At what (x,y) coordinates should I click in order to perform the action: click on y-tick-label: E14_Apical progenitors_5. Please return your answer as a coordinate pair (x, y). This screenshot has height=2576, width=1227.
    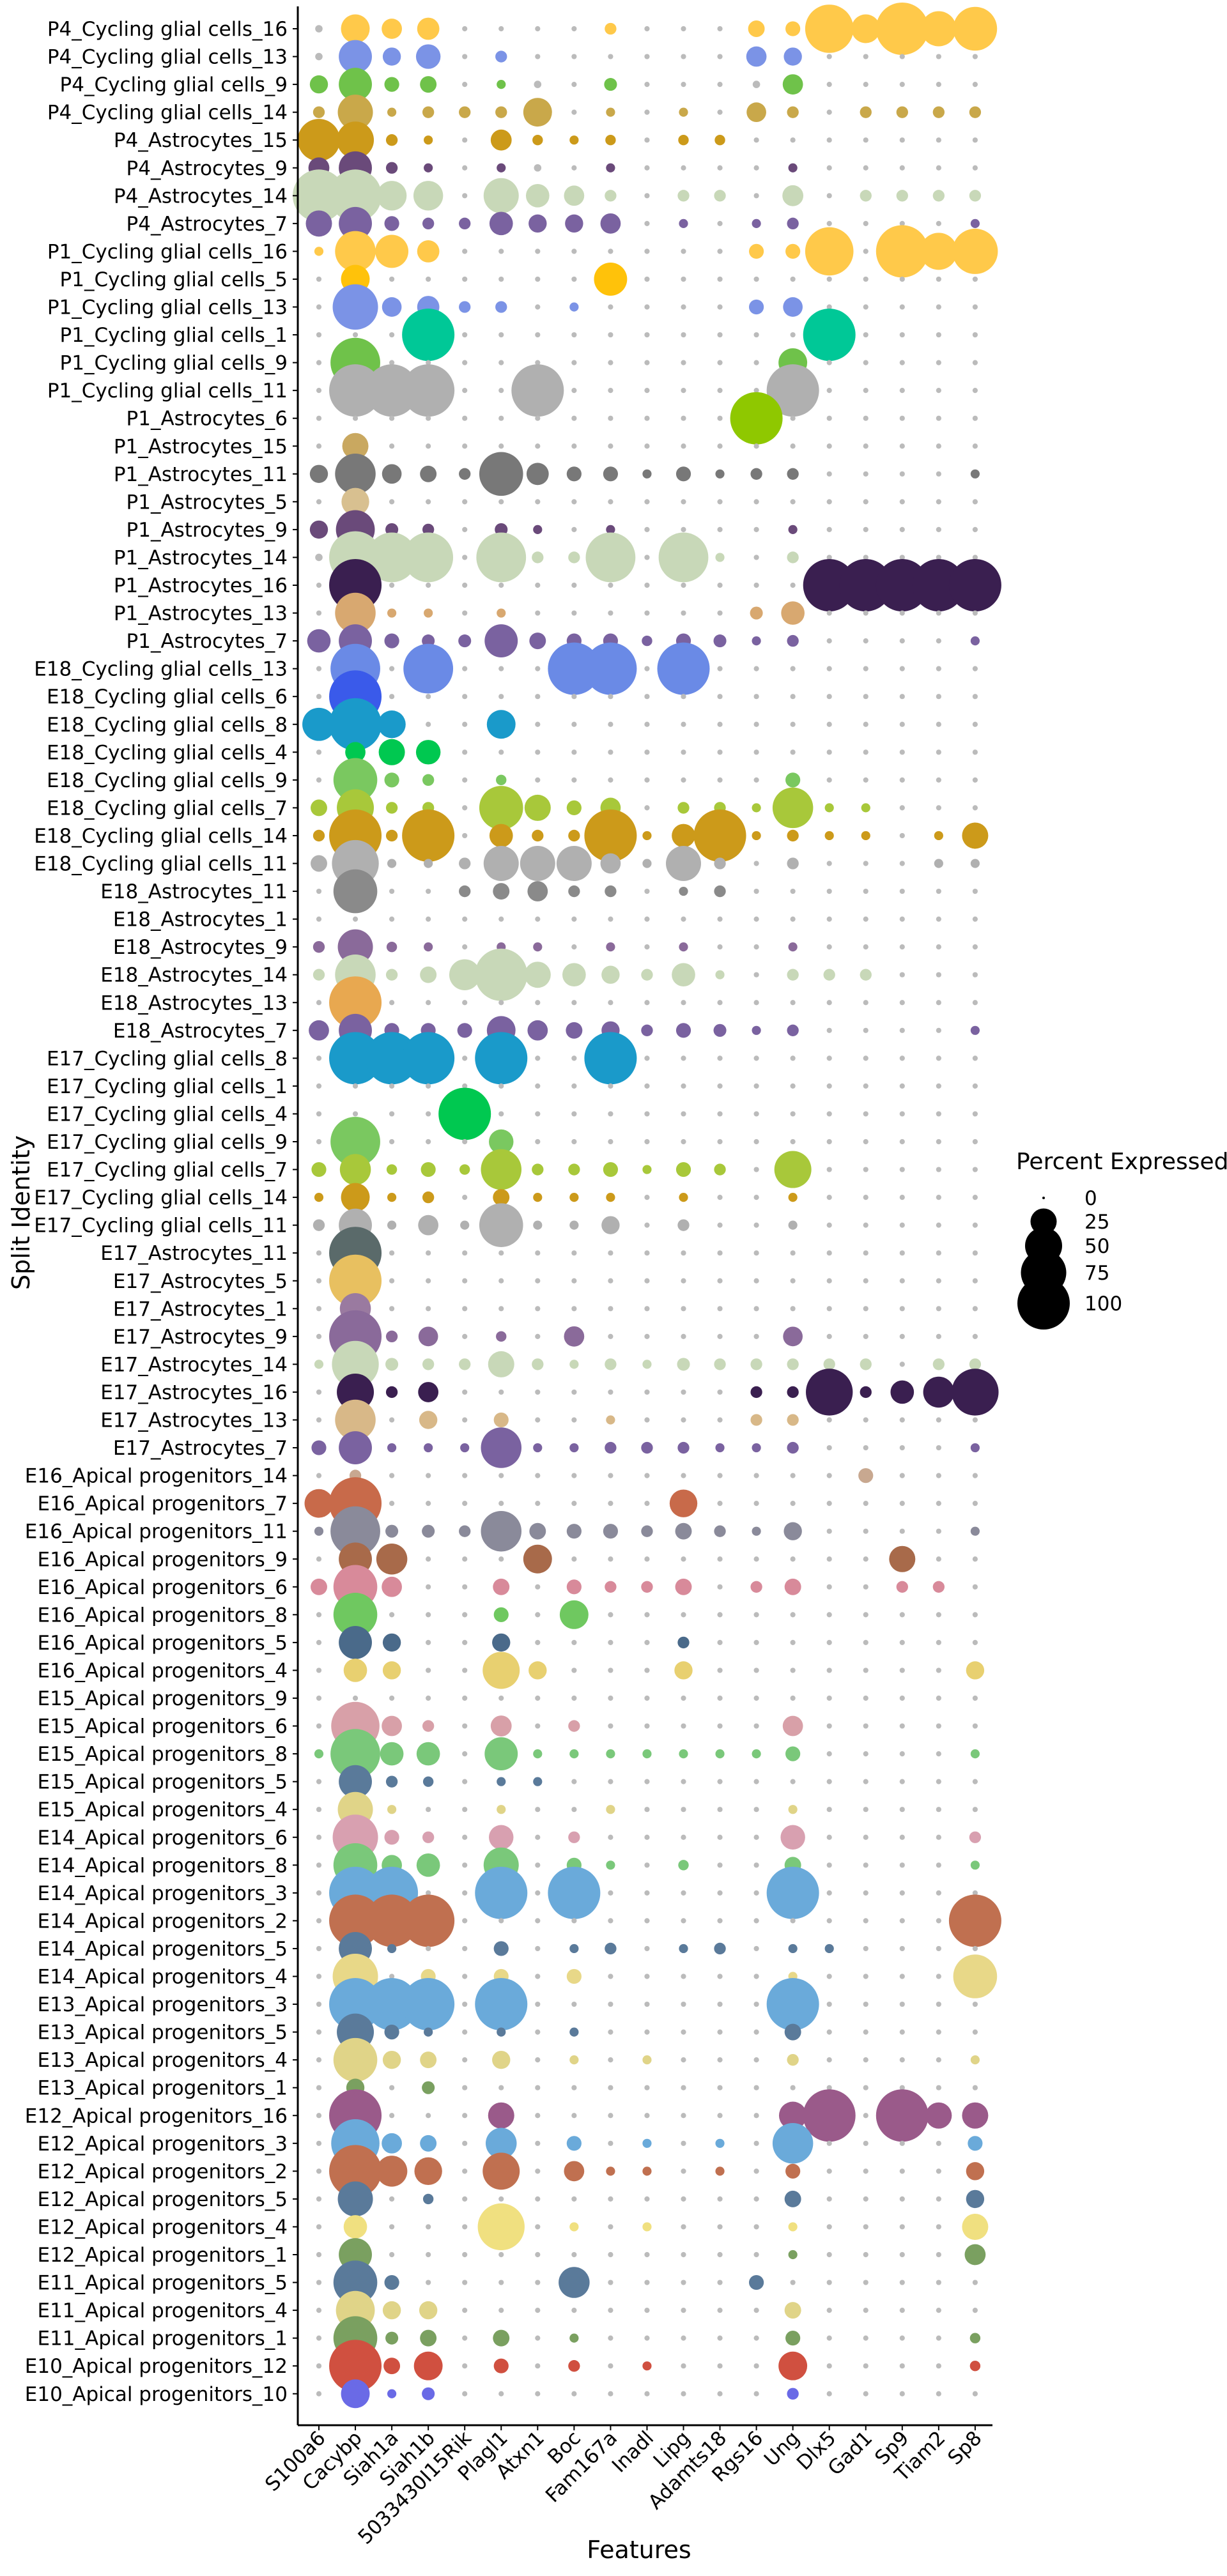
    Looking at the image, I should click on (163, 1949).